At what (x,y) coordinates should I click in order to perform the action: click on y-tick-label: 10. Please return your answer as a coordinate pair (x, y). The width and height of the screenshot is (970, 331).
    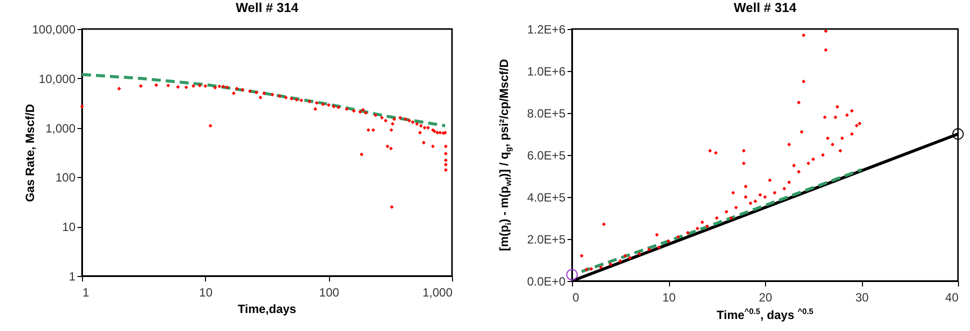
    Looking at the image, I should click on (69, 227).